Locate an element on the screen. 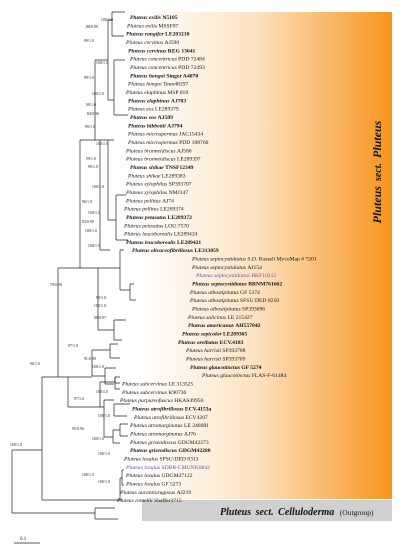  taxon-species: rangifer is located at coordinates (155, 35).